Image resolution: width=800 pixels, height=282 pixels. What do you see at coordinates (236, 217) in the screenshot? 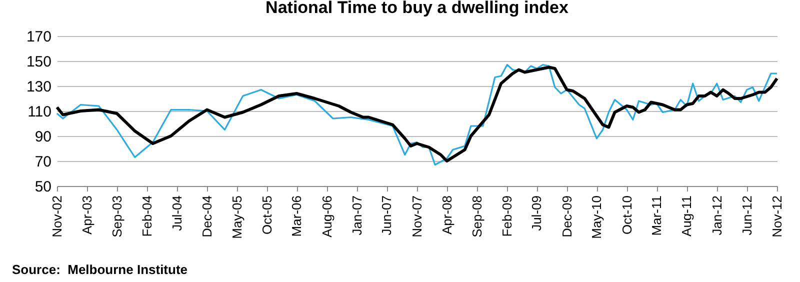
I see `x-tick-label: May-05` at bounding box center [236, 217].